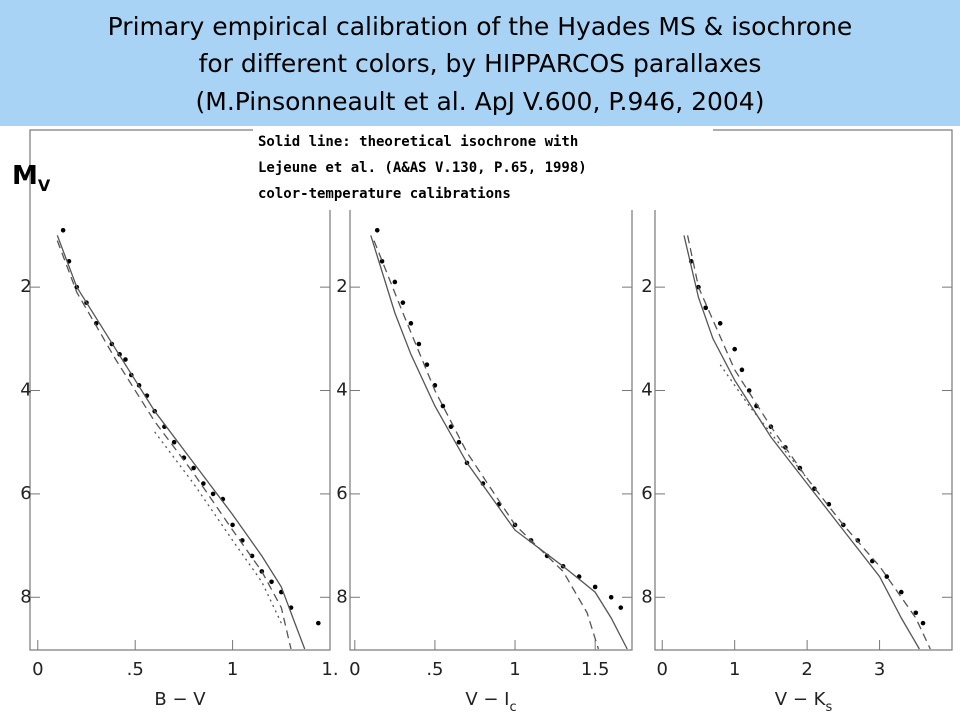 Image resolution: width=960 pixels, height=720 pixels. What do you see at coordinates (801, 699) in the screenshot?
I see `x-label-main: V − K` at bounding box center [801, 699].